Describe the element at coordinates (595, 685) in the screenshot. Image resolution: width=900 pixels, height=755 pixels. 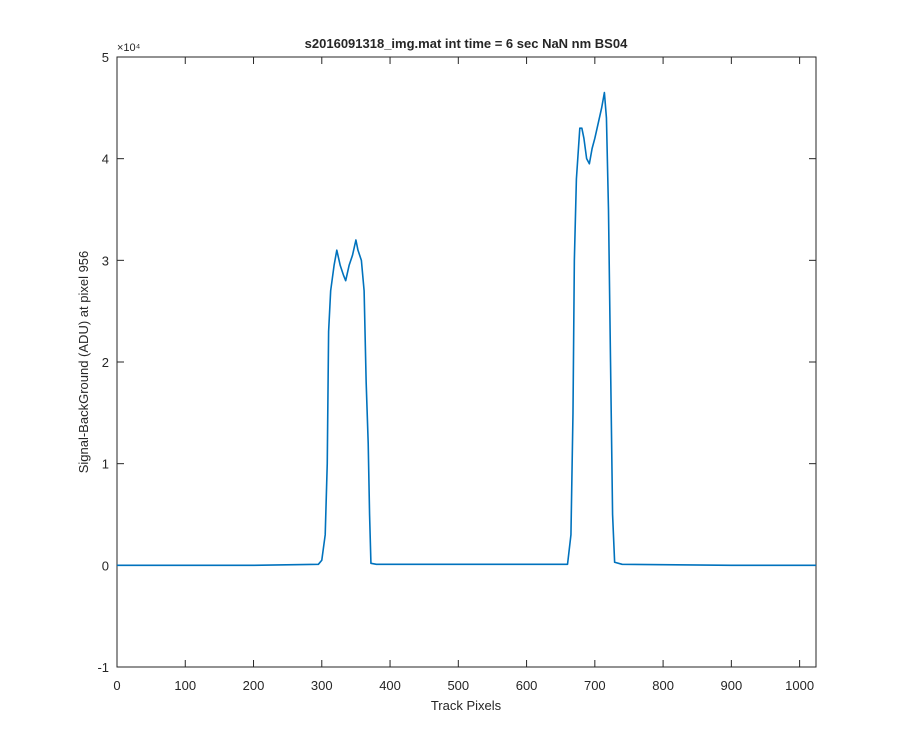
I see `x-tick-label: 700` at that location.